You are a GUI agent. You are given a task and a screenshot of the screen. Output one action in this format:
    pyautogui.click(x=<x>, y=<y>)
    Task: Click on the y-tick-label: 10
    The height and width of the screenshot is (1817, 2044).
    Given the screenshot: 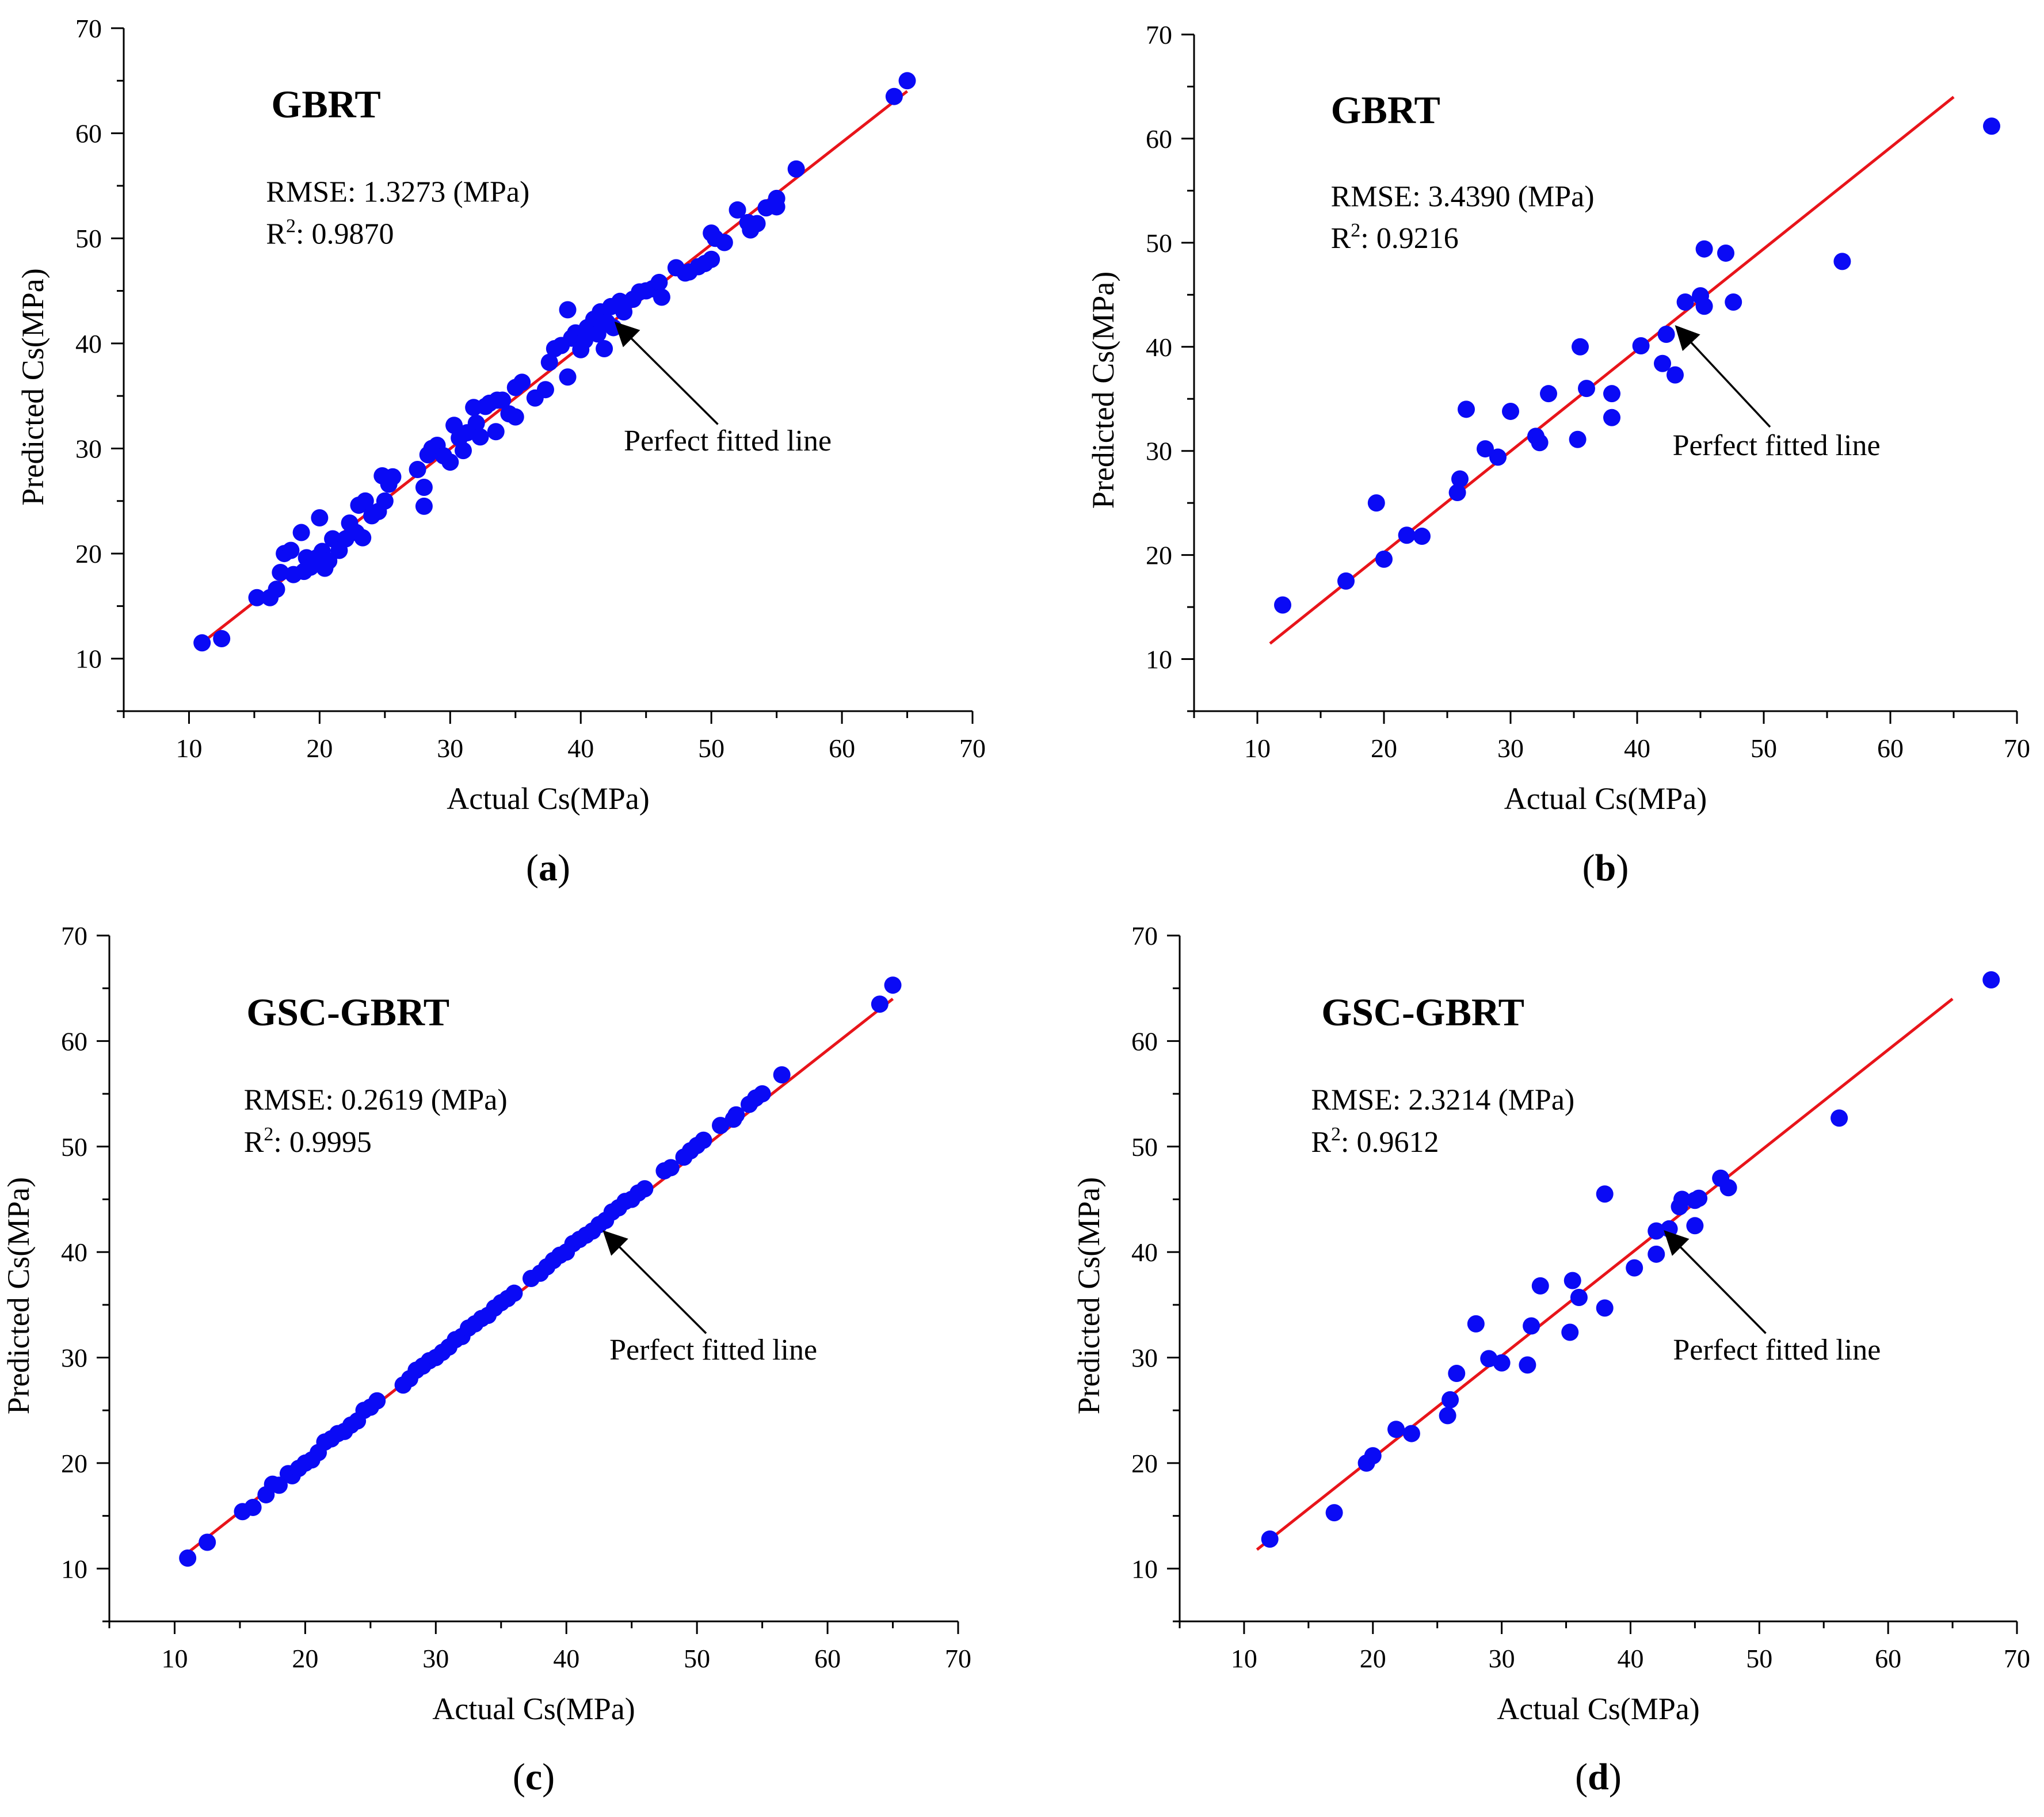 What is the action you would take?
    pyautogui.click(x=88, y=659)
    